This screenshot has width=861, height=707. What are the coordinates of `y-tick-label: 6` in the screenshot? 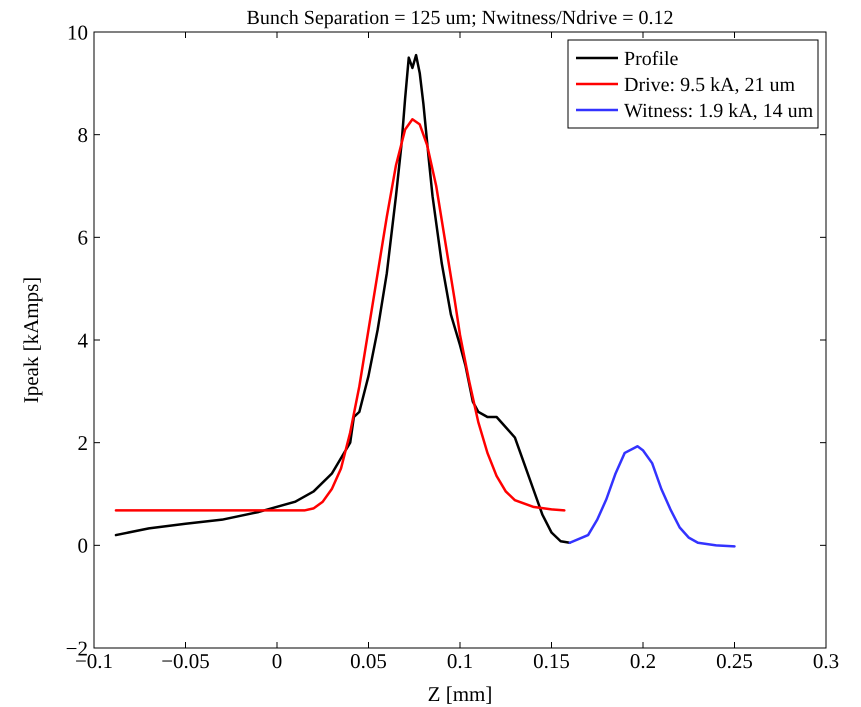 It's located at (83, 238).